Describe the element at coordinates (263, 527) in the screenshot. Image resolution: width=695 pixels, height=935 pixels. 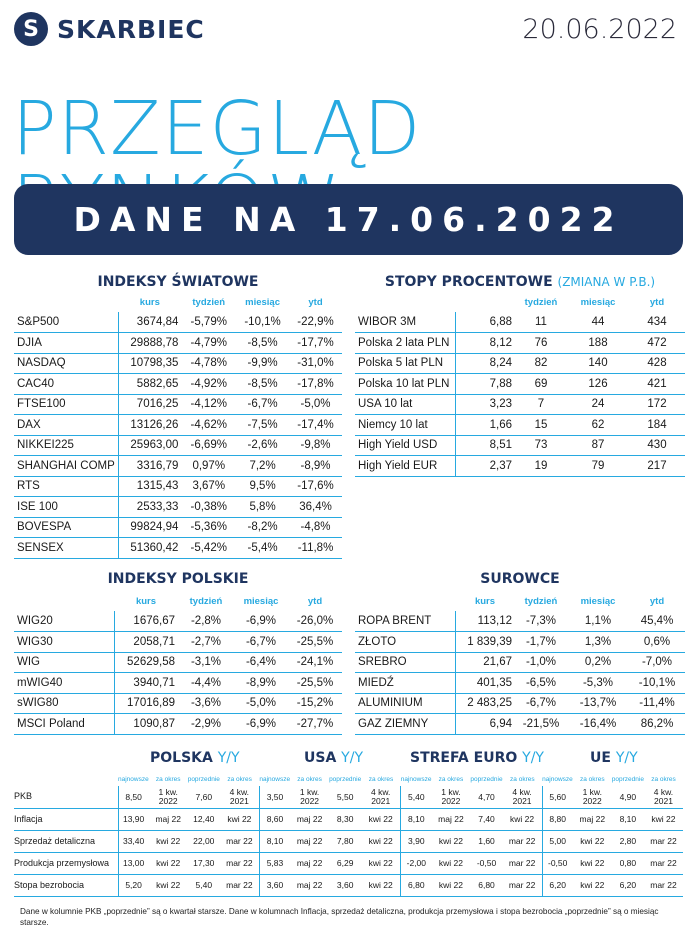
I see `cell-value: -8,2%` at that location.